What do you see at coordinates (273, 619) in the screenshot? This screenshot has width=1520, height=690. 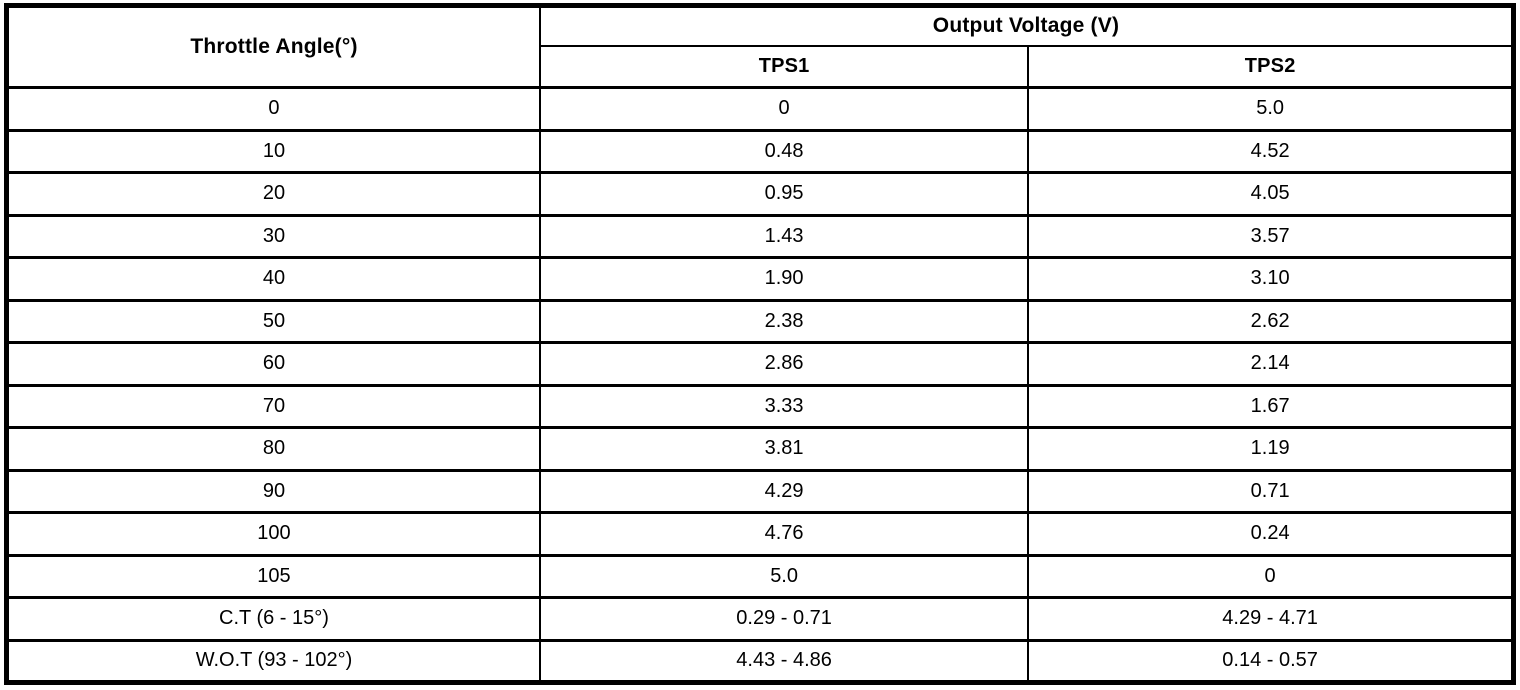 I see `throttle-angle-cell: C.T (6 - 15°)` at bounding box center [273, 619].